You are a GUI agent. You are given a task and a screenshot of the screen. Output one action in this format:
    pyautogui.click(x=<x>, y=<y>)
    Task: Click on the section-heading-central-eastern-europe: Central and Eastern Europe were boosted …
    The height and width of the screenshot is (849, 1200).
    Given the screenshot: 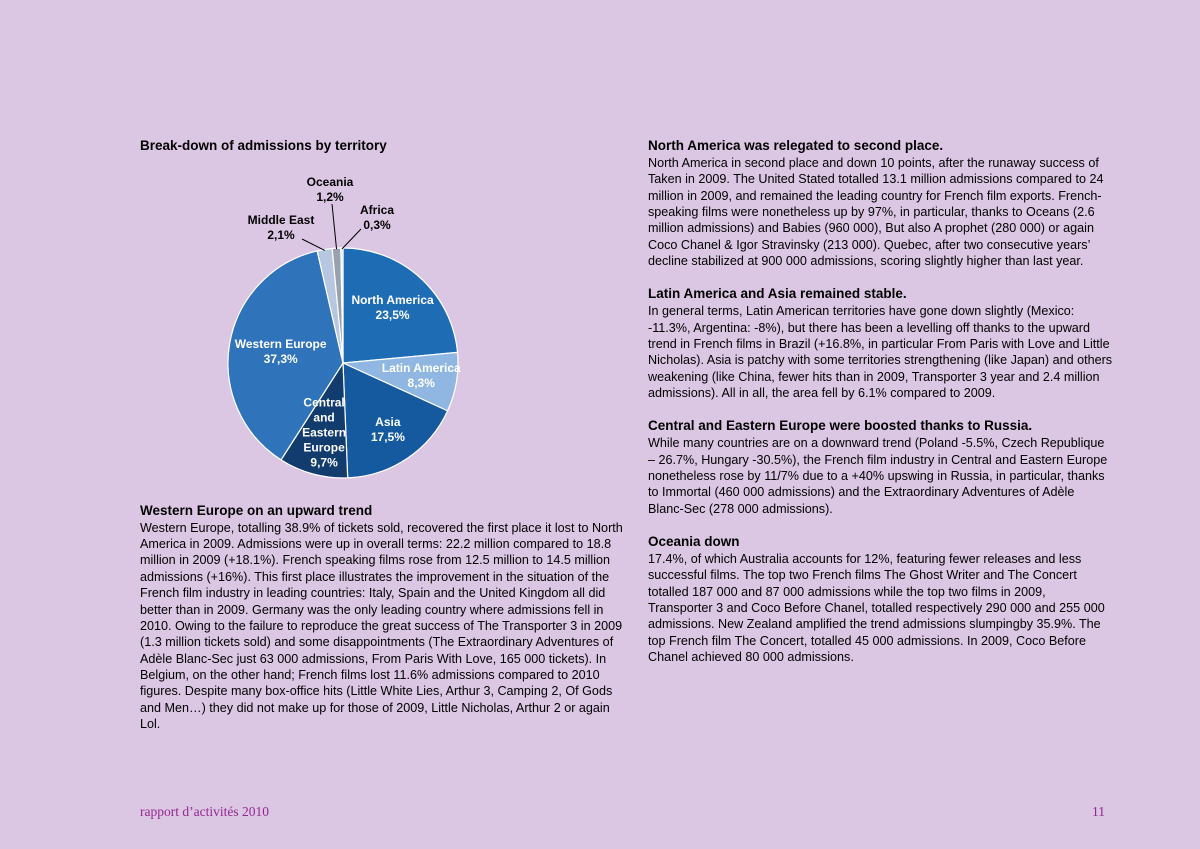 What is the action you would take?
    pyautogui.click(x=840, y=426)
    